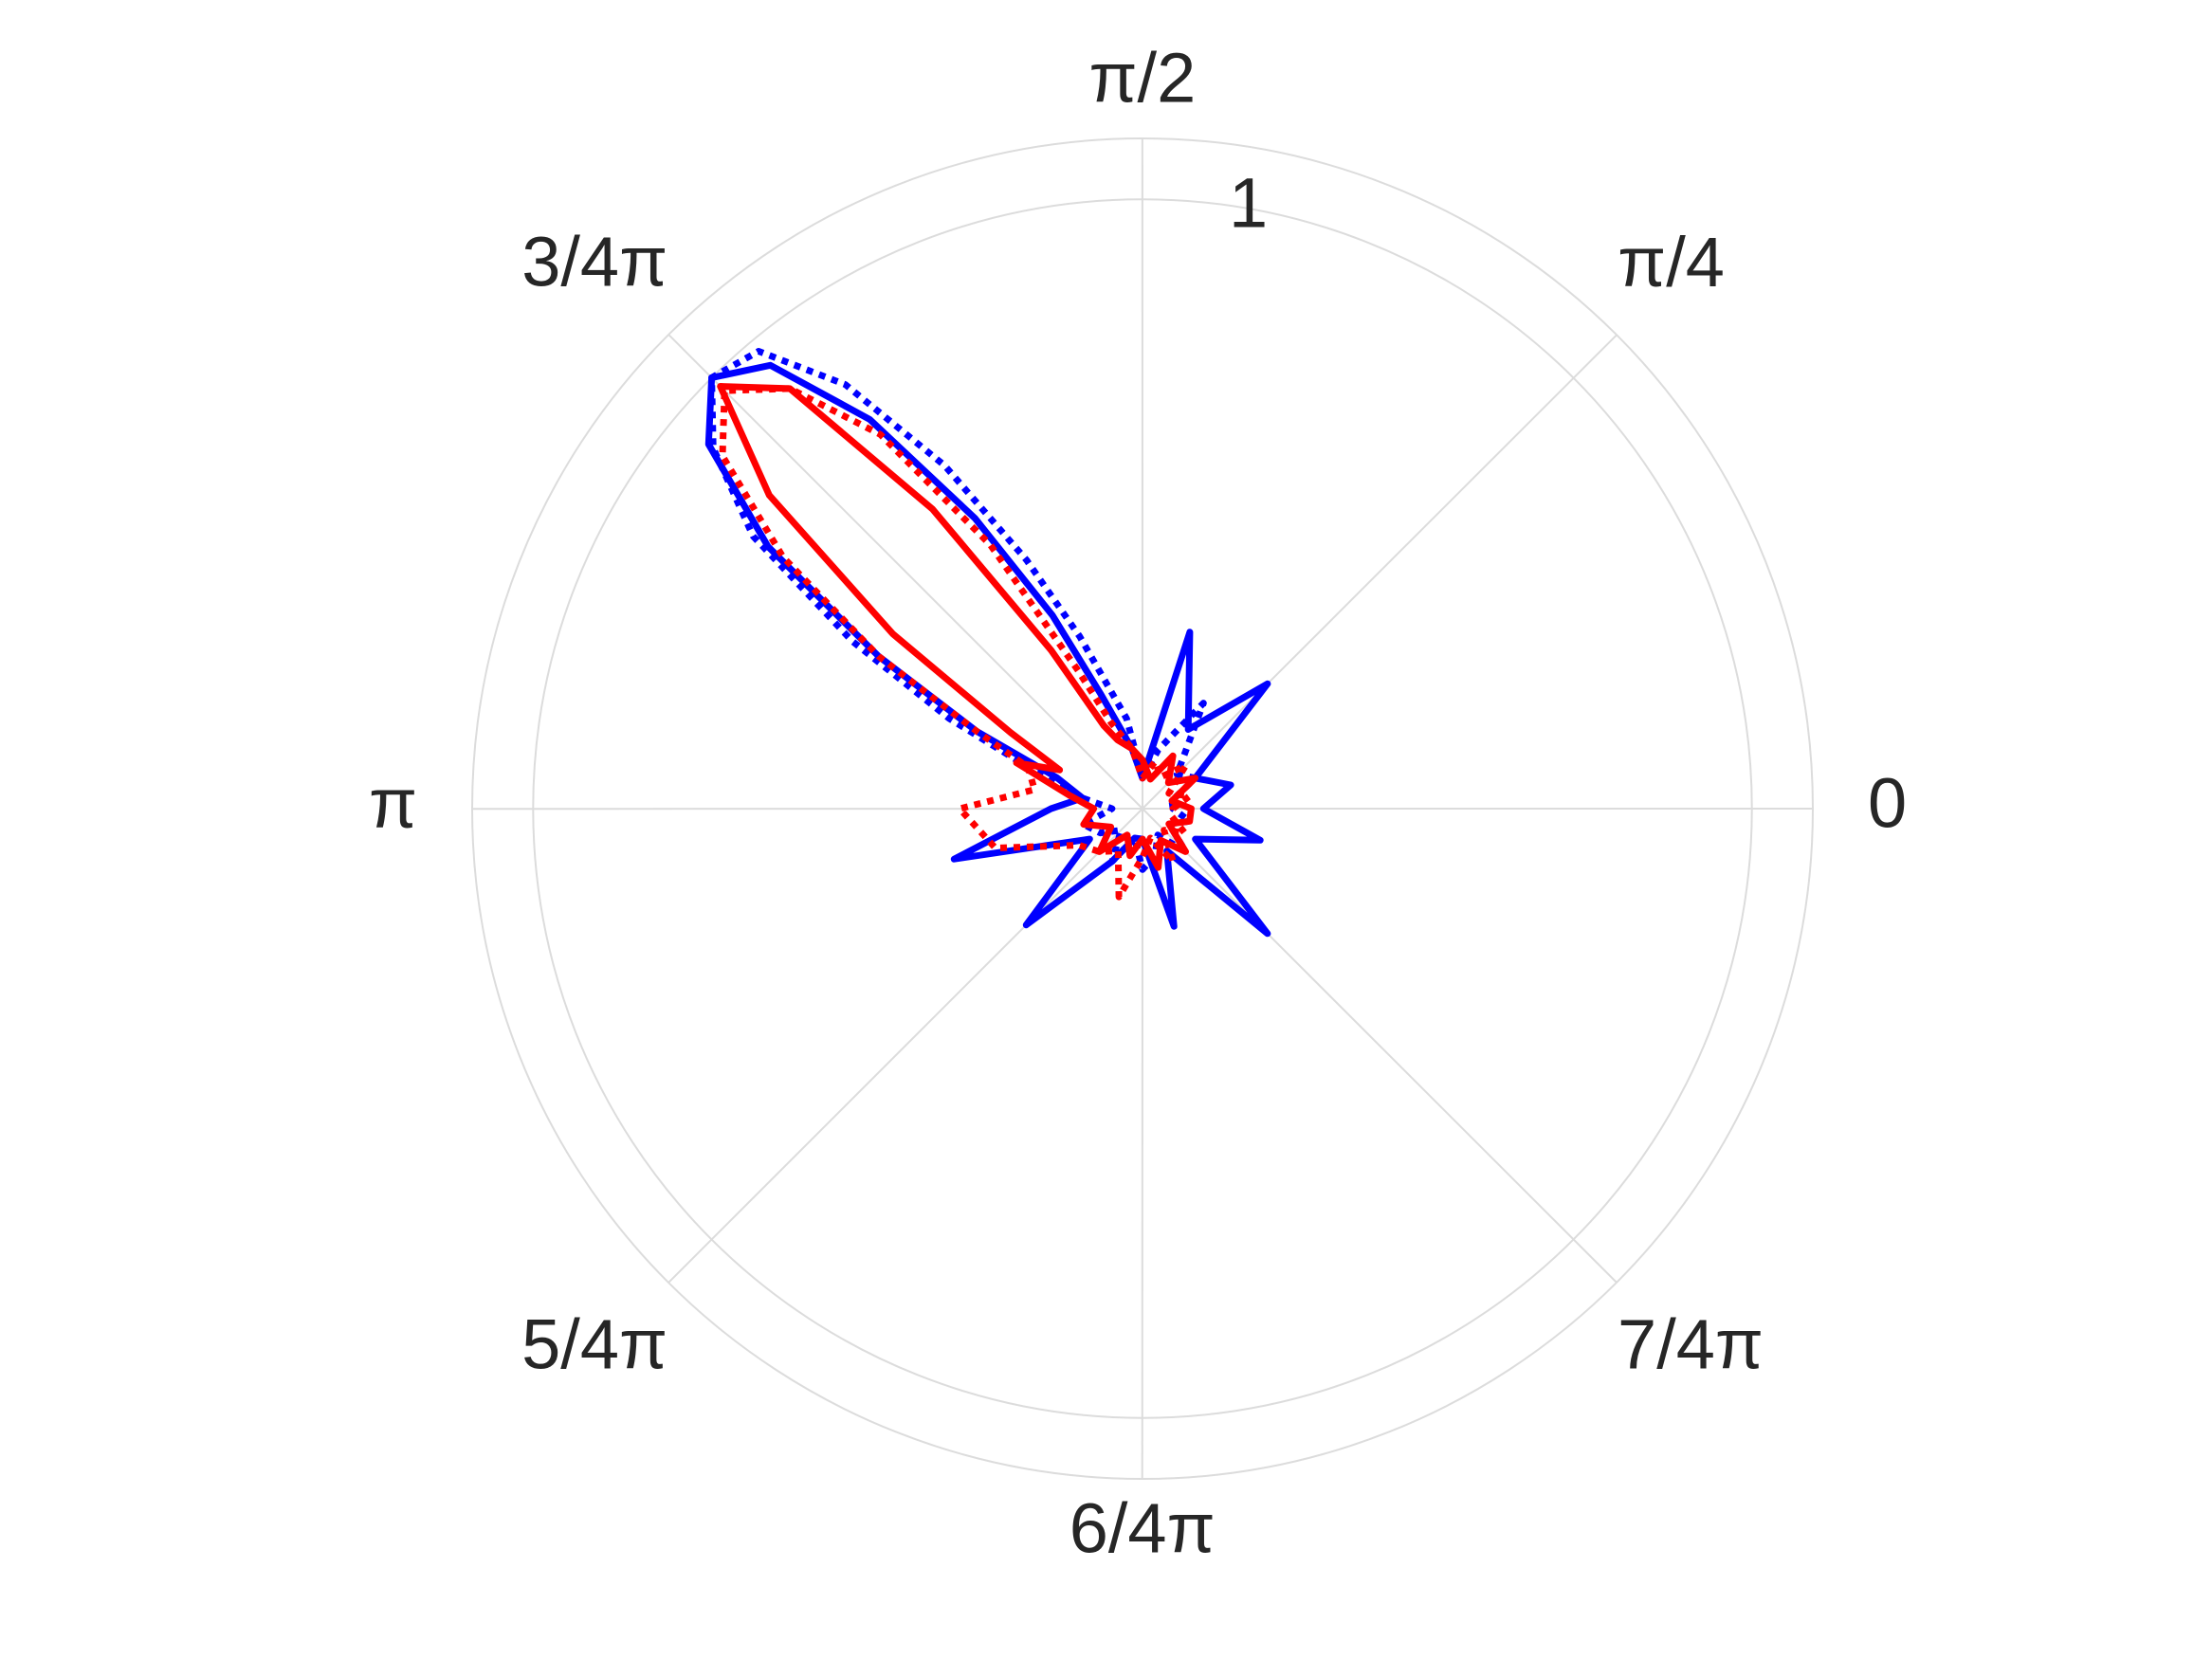  What do you see at coordinates (1671, 262) in the screenshot?
I see `theta-tick-label: π/4` at bounding box center [1671, 262].